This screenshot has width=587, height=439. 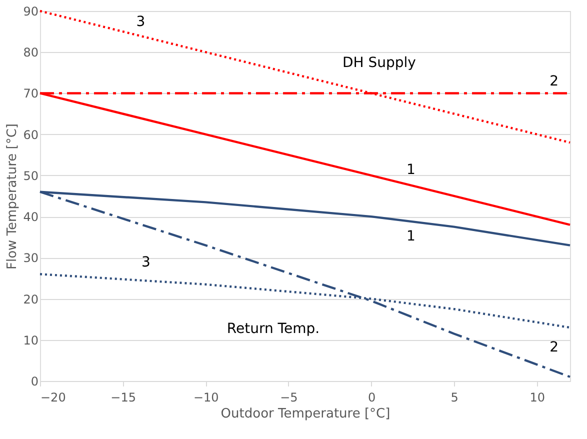 What do you see at coordinates (30, 217) in the screenshot?
I see `y-tick-label: 40` at bounding box center [30, 217].